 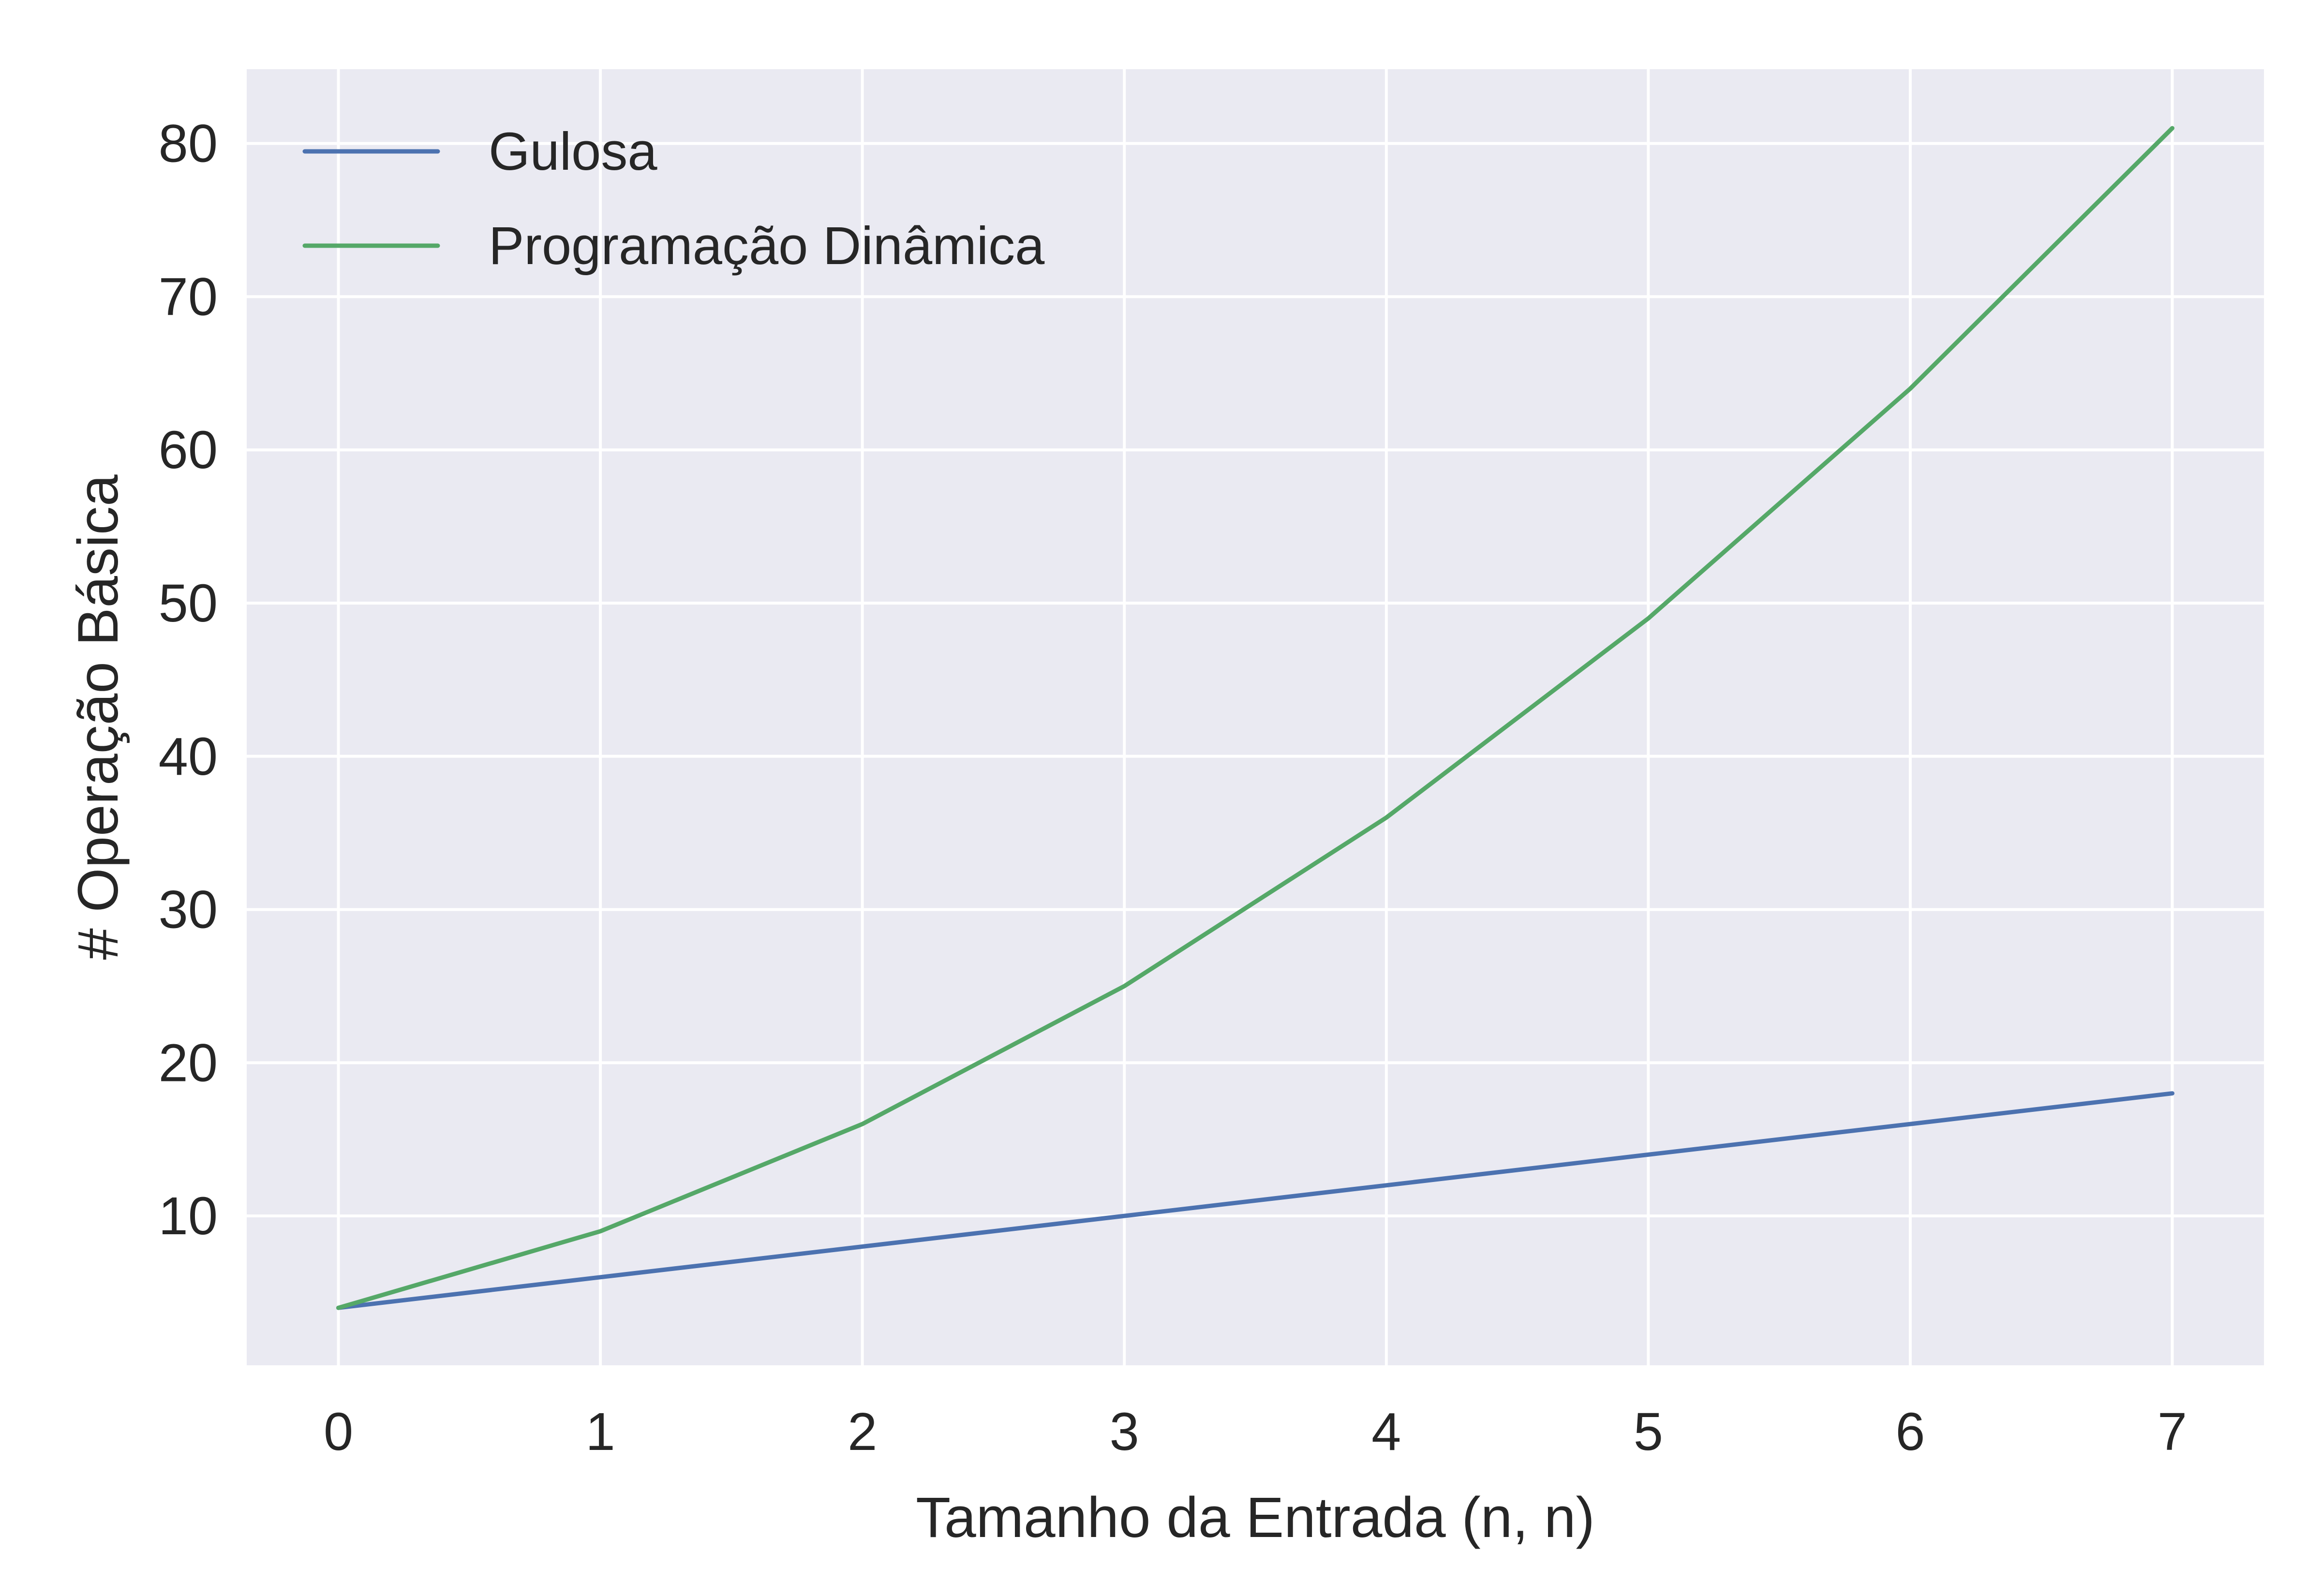 I want to click on x-tick-label: 5, so click(x=1648, y=1432).